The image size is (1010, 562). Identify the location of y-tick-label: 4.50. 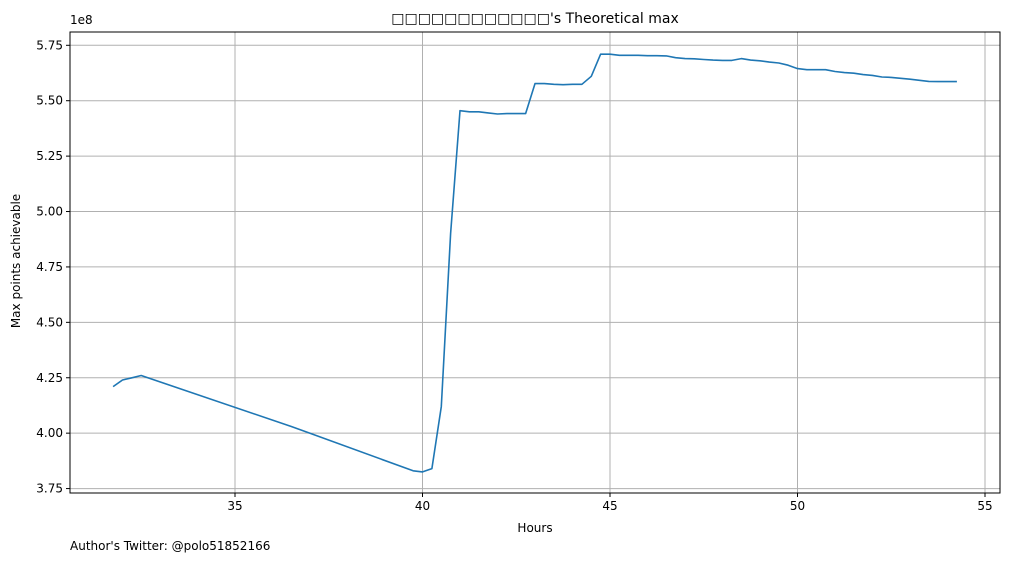
(49, 322).